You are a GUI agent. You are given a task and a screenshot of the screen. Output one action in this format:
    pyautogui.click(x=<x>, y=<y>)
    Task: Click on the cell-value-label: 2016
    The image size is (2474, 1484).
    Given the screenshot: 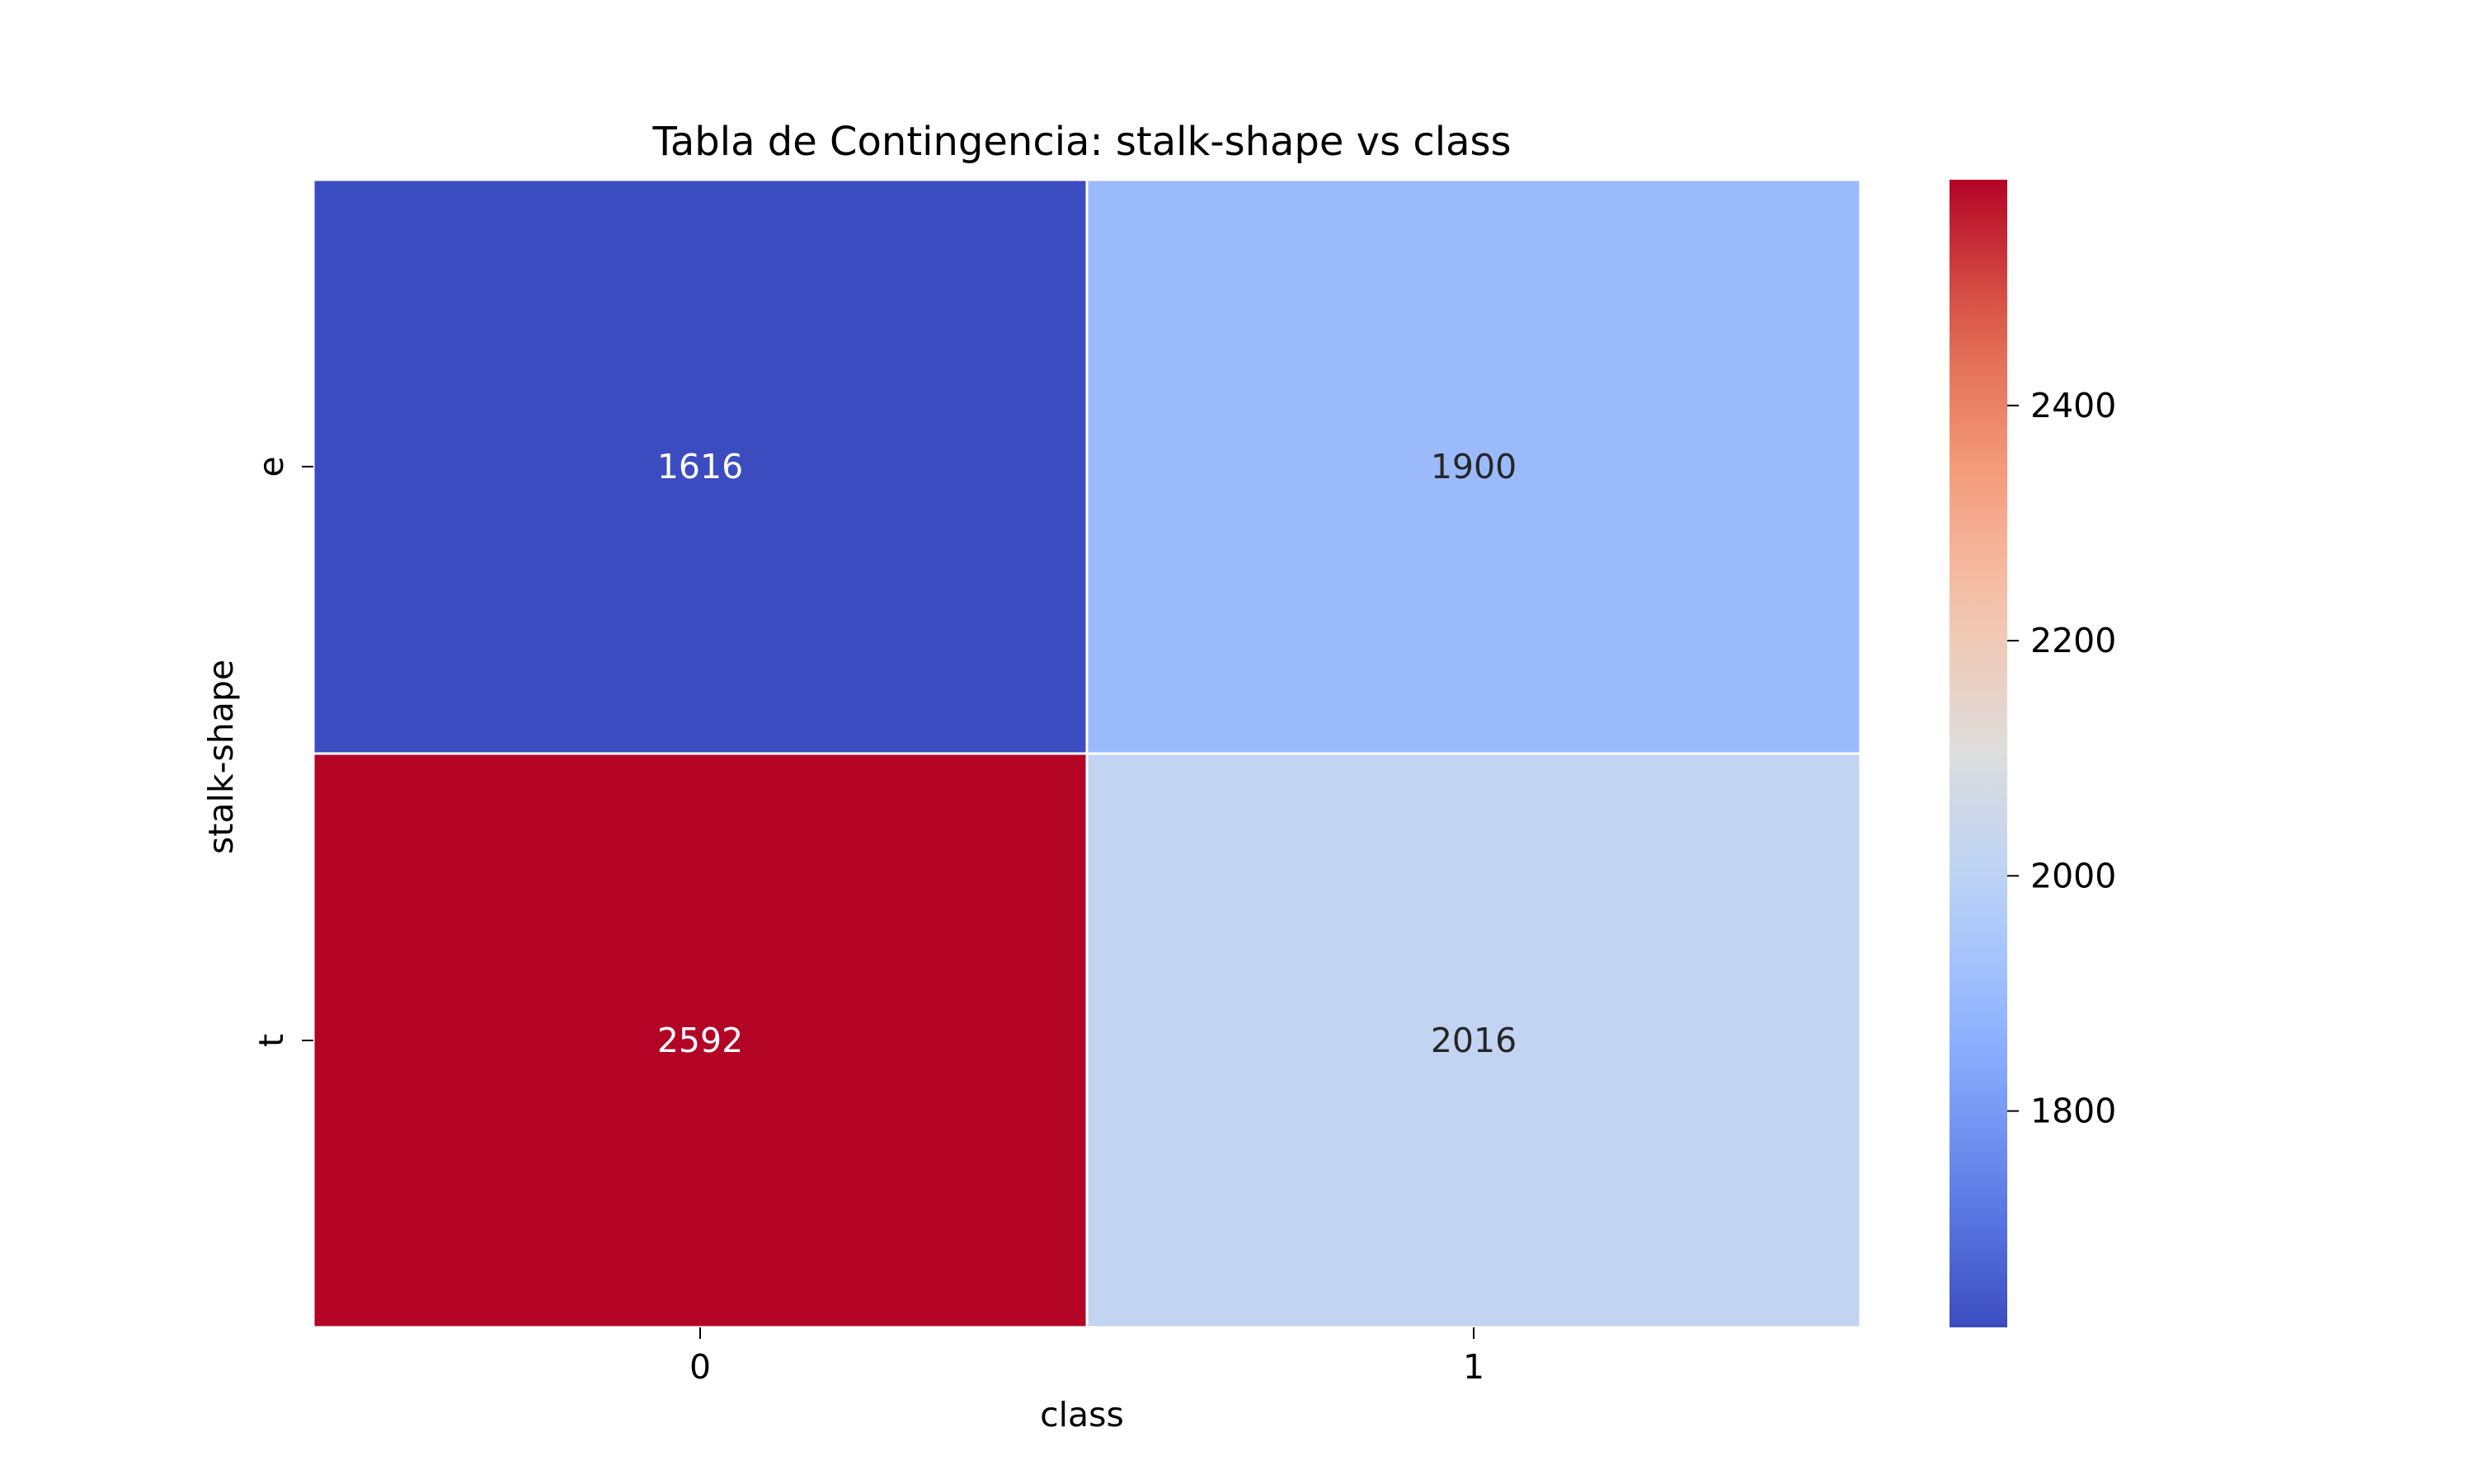 What is the action you would take?
    pyautogui.click(x=1474, y=1040)
    